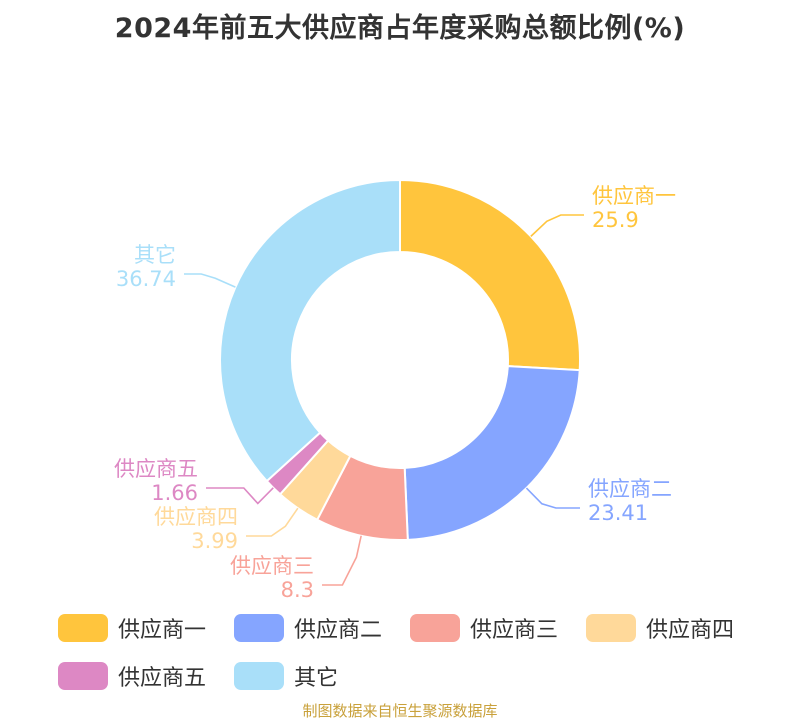 The width and height of the screenshot is (800, 721). What do you see at coordinates (316, 678) in the screenshot?
I see `legend-label: 其它` at bounding box center [316, 678].